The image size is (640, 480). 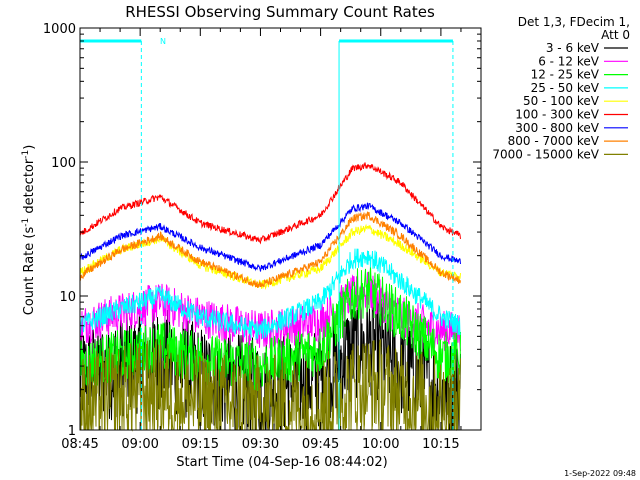 What do you see at coordinates (59, 29) in the screenshot?
I see `y-tick-label: 1000` at bounding box center [59, 29].